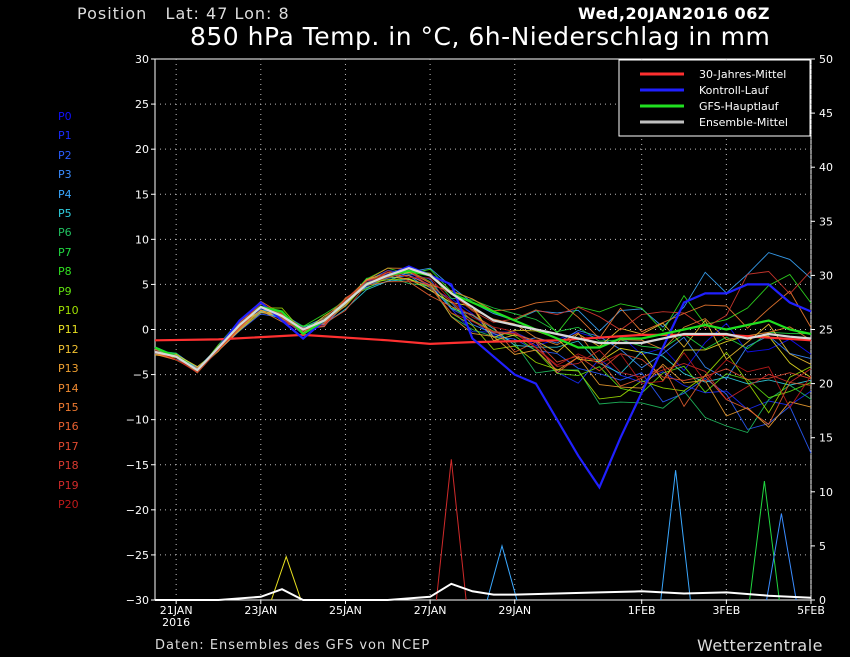 The width and height of the screenshot is (850, 657). What do you see at coordinates (176, 622) in the screenshot?
I see `x-year-label: 2016` at bounding box center [176, 622].